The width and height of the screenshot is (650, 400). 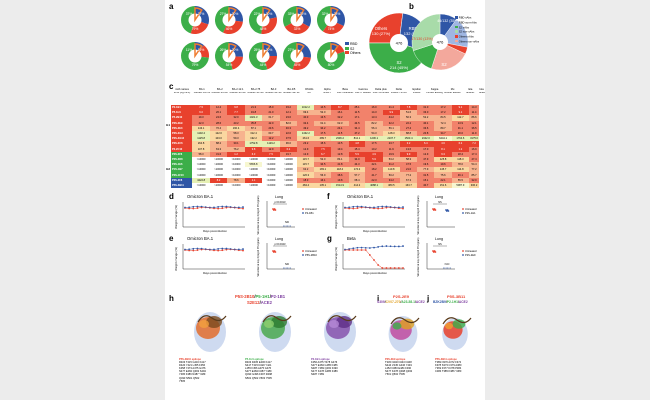 I want to click on legend-b-rbd-non: RBD non-nAbs, so click(x=470, y=23).